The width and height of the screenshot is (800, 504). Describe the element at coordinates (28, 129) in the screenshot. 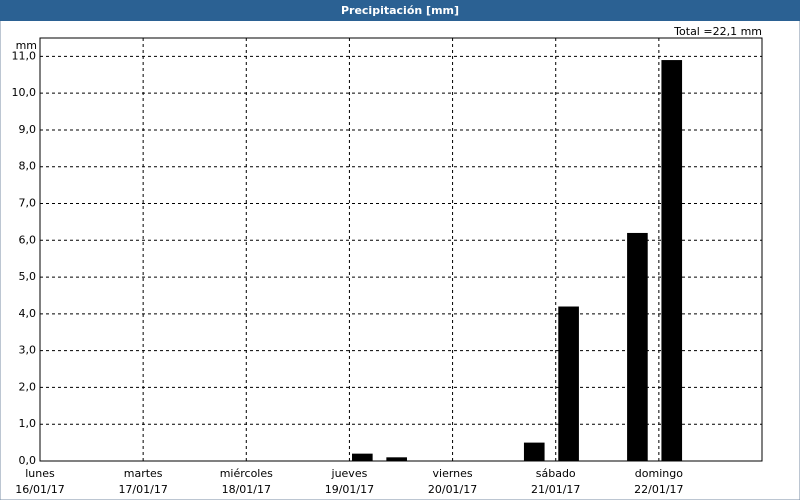

I see `y-tick-label: 9,0` at that location.